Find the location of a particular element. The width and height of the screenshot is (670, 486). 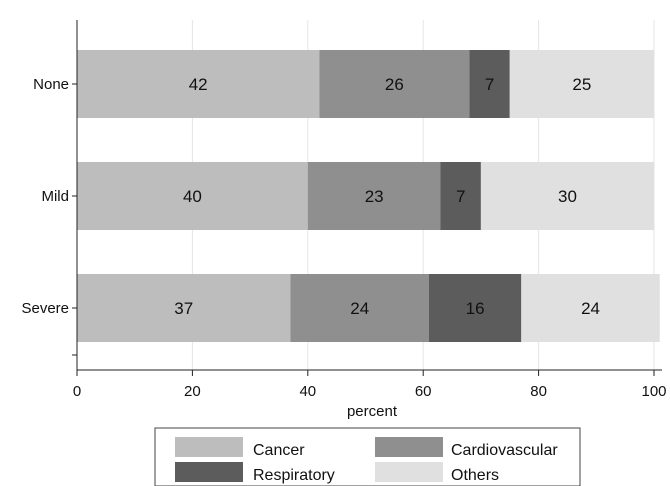

x-axis-title: percent is located at coordinates (372, 411).